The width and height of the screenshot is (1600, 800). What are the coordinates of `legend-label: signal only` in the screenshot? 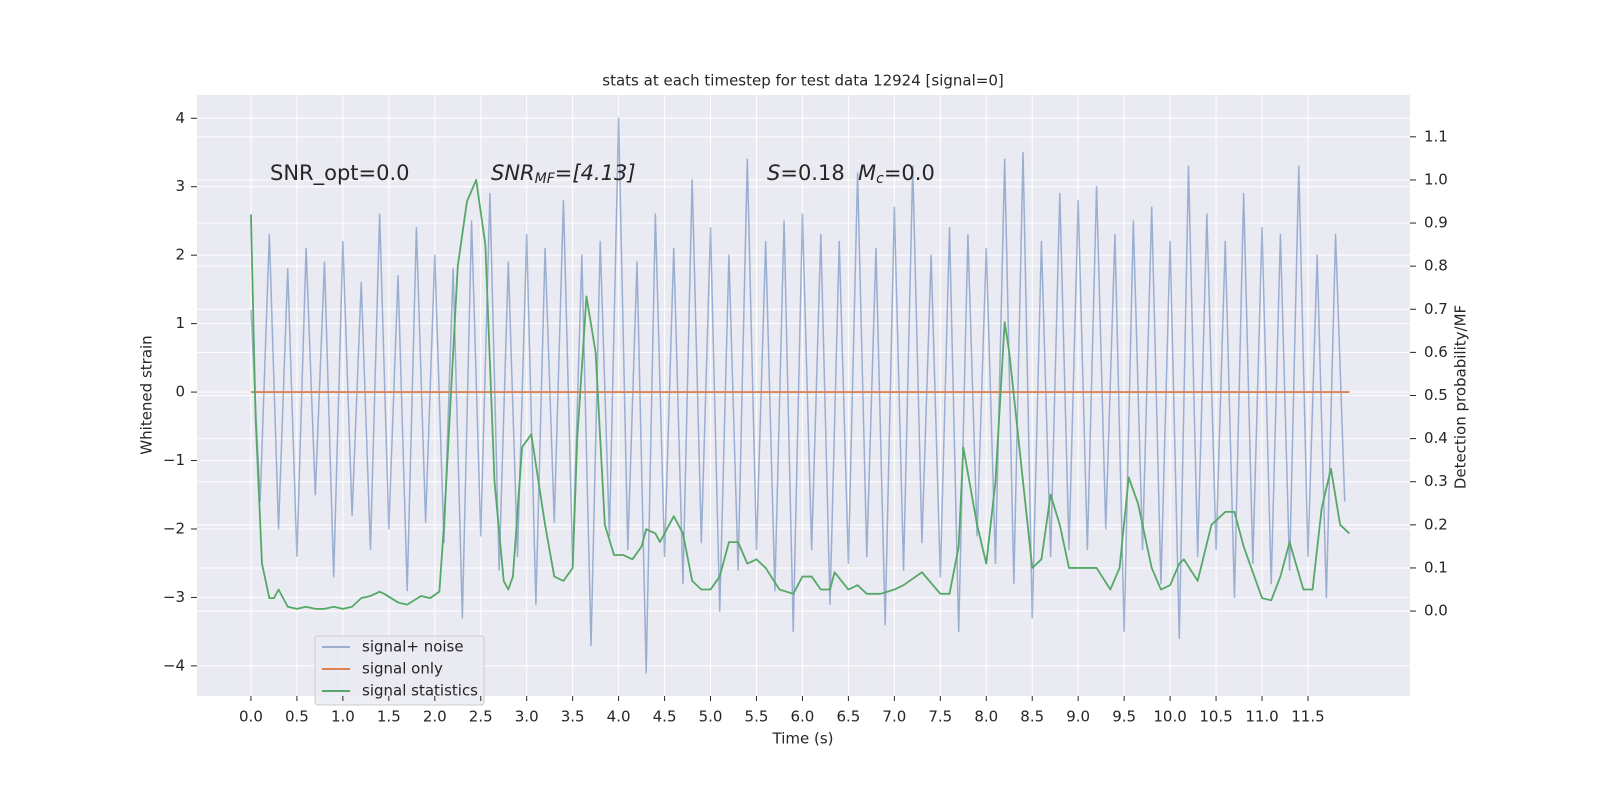 It's located at (402, 669).